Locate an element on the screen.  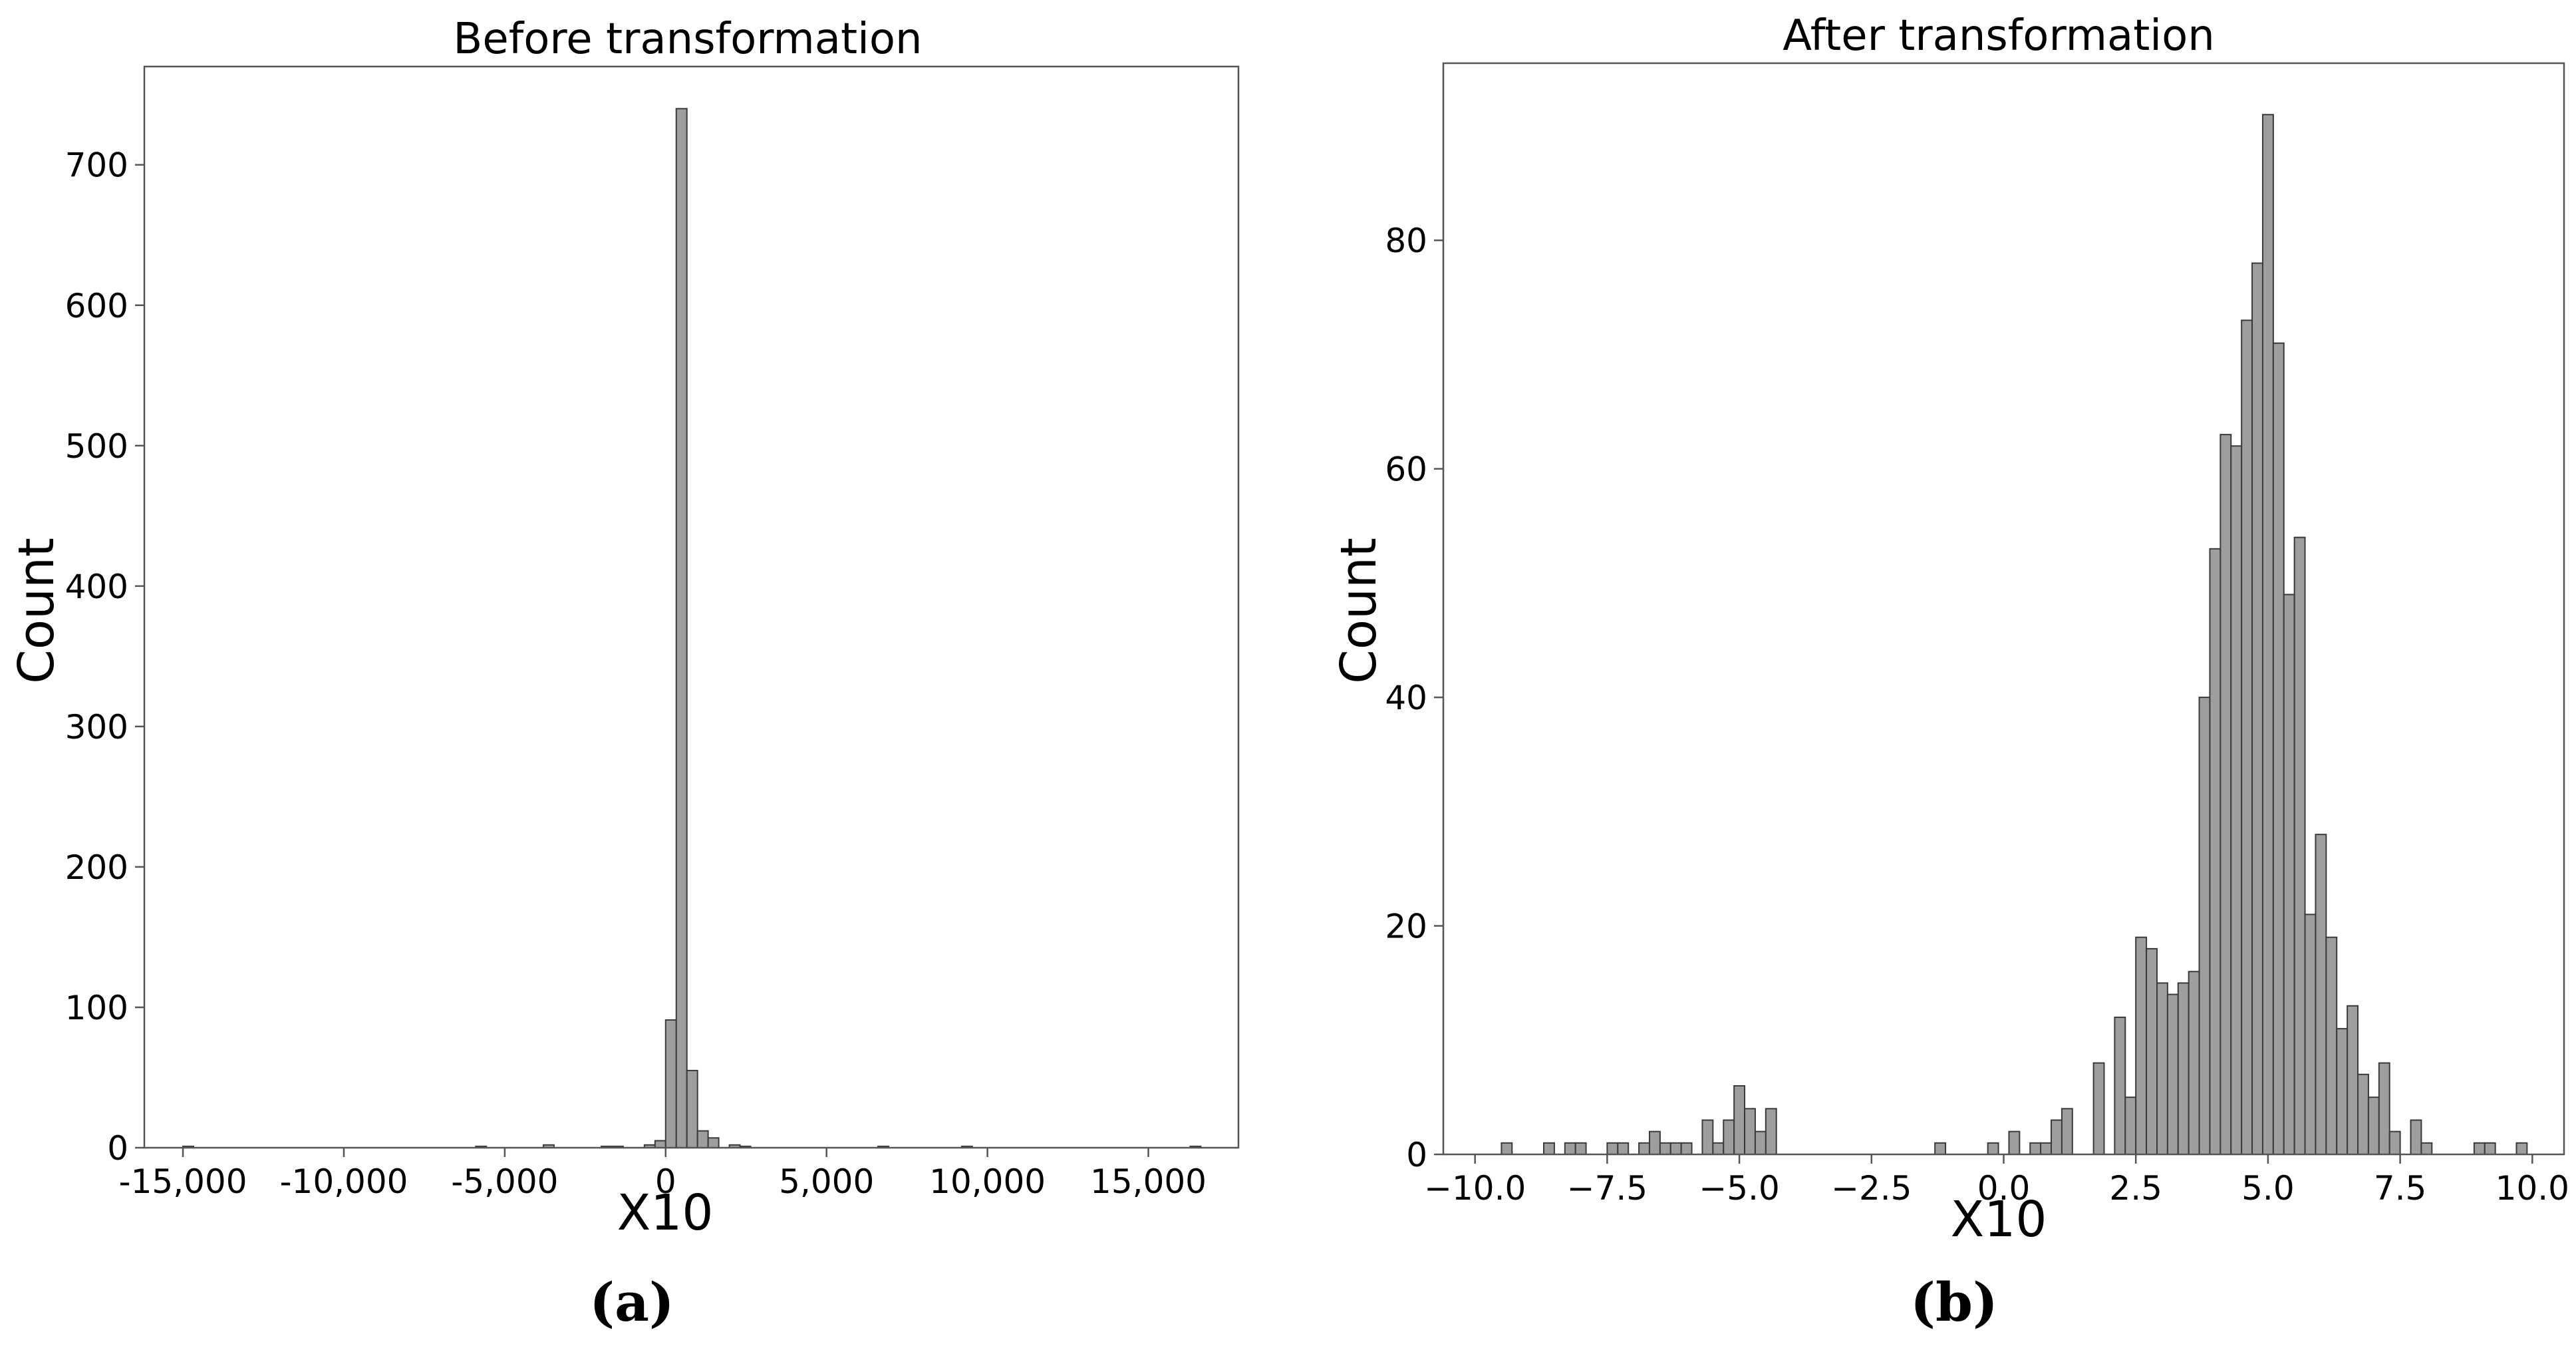
y-tick-label: 400 is located at coordinates (96, 587).